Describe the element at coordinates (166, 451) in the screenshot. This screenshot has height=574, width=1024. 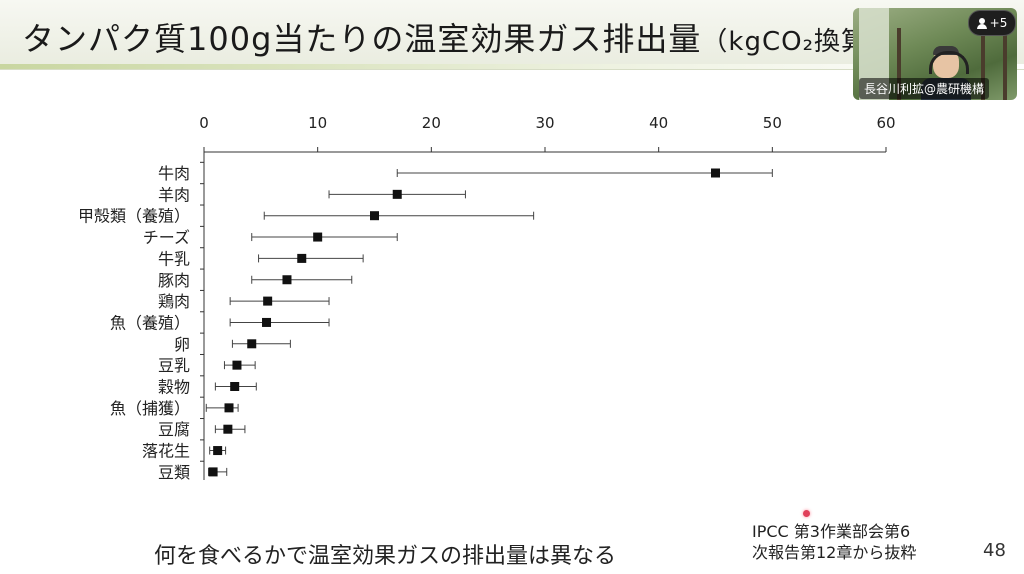
I see `category-label: 落花生` at that location.